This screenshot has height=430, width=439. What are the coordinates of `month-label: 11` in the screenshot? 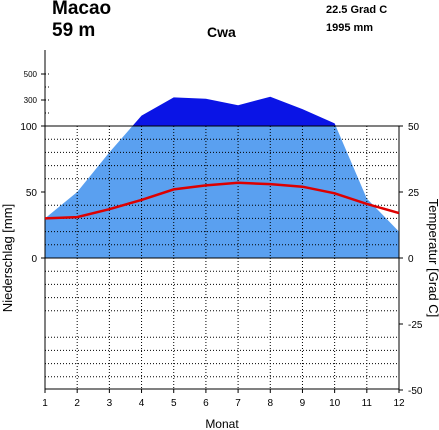 It's located at (367, 403).